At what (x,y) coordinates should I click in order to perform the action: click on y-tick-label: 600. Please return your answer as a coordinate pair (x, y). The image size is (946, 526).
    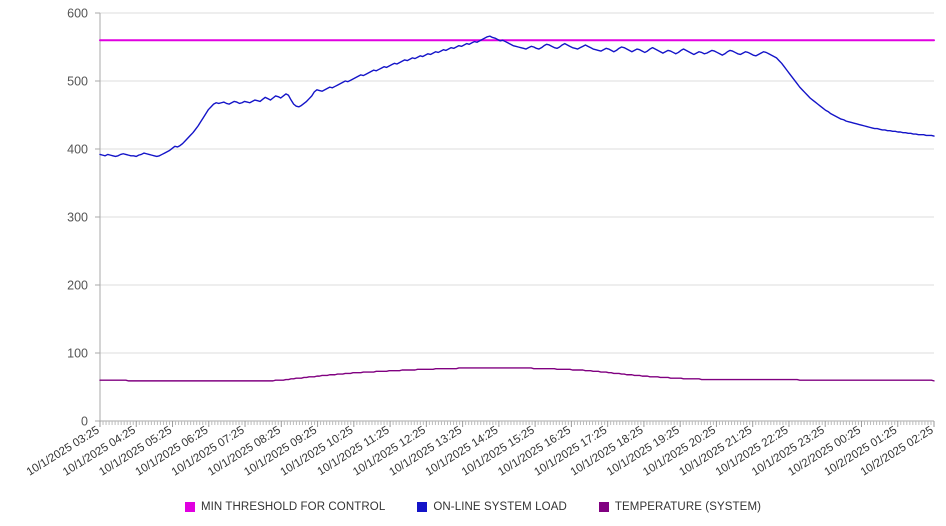
    Looking at the image, I should click on (77, 14).